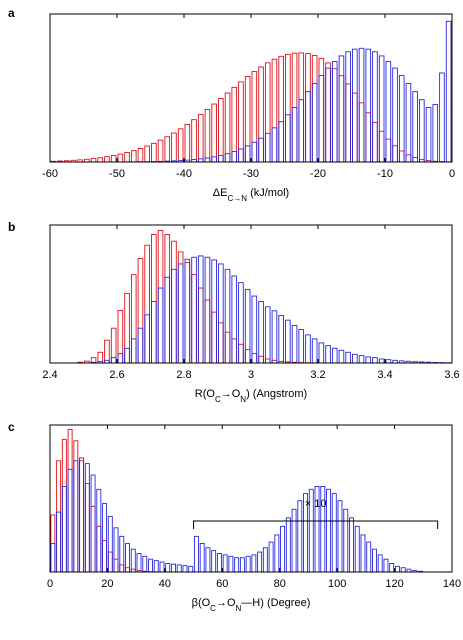  What do you see at coordinates (318, 174) in the screenshot?
I see `x-tick-label: -20` at bounding box center [318, 174].